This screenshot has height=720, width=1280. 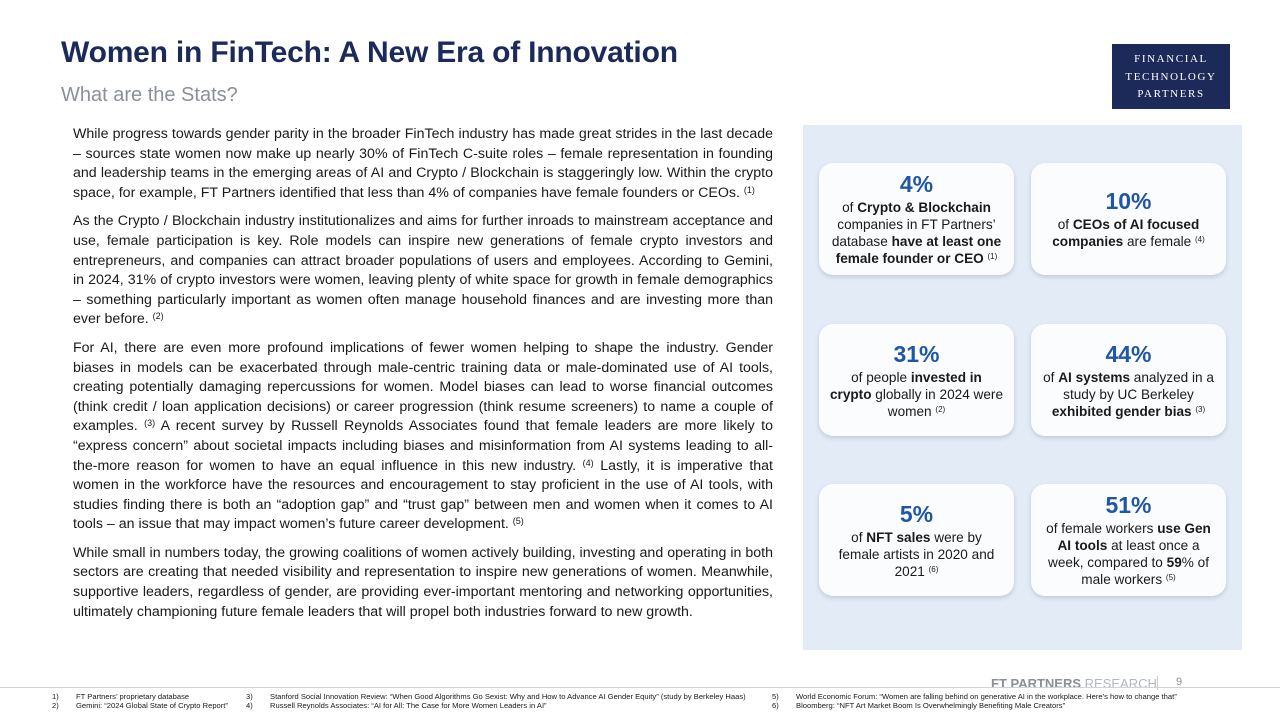 I want to click on desc-text: % of male workers, so click(x=1145, y=571).